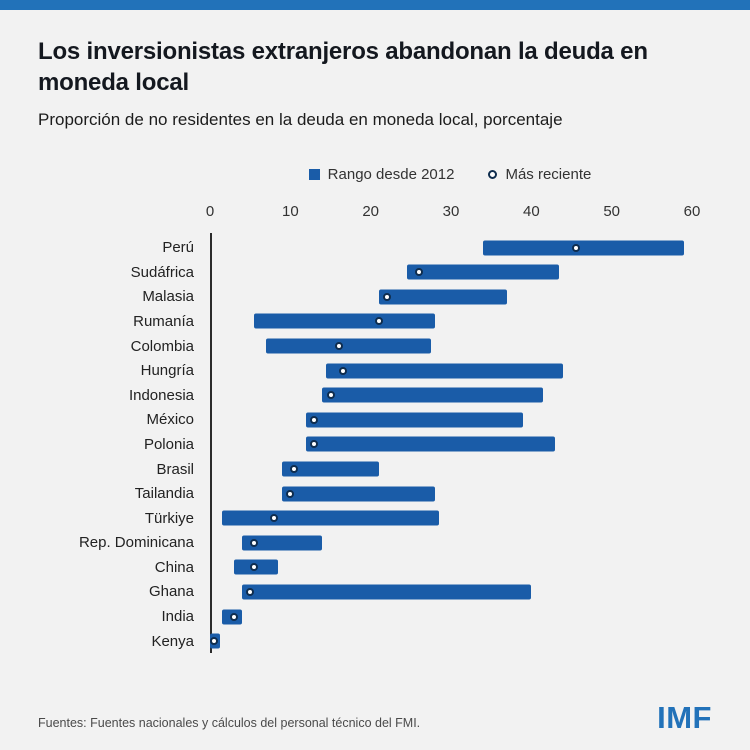  I want to click on row-label: Ghana, so click(171, 592).